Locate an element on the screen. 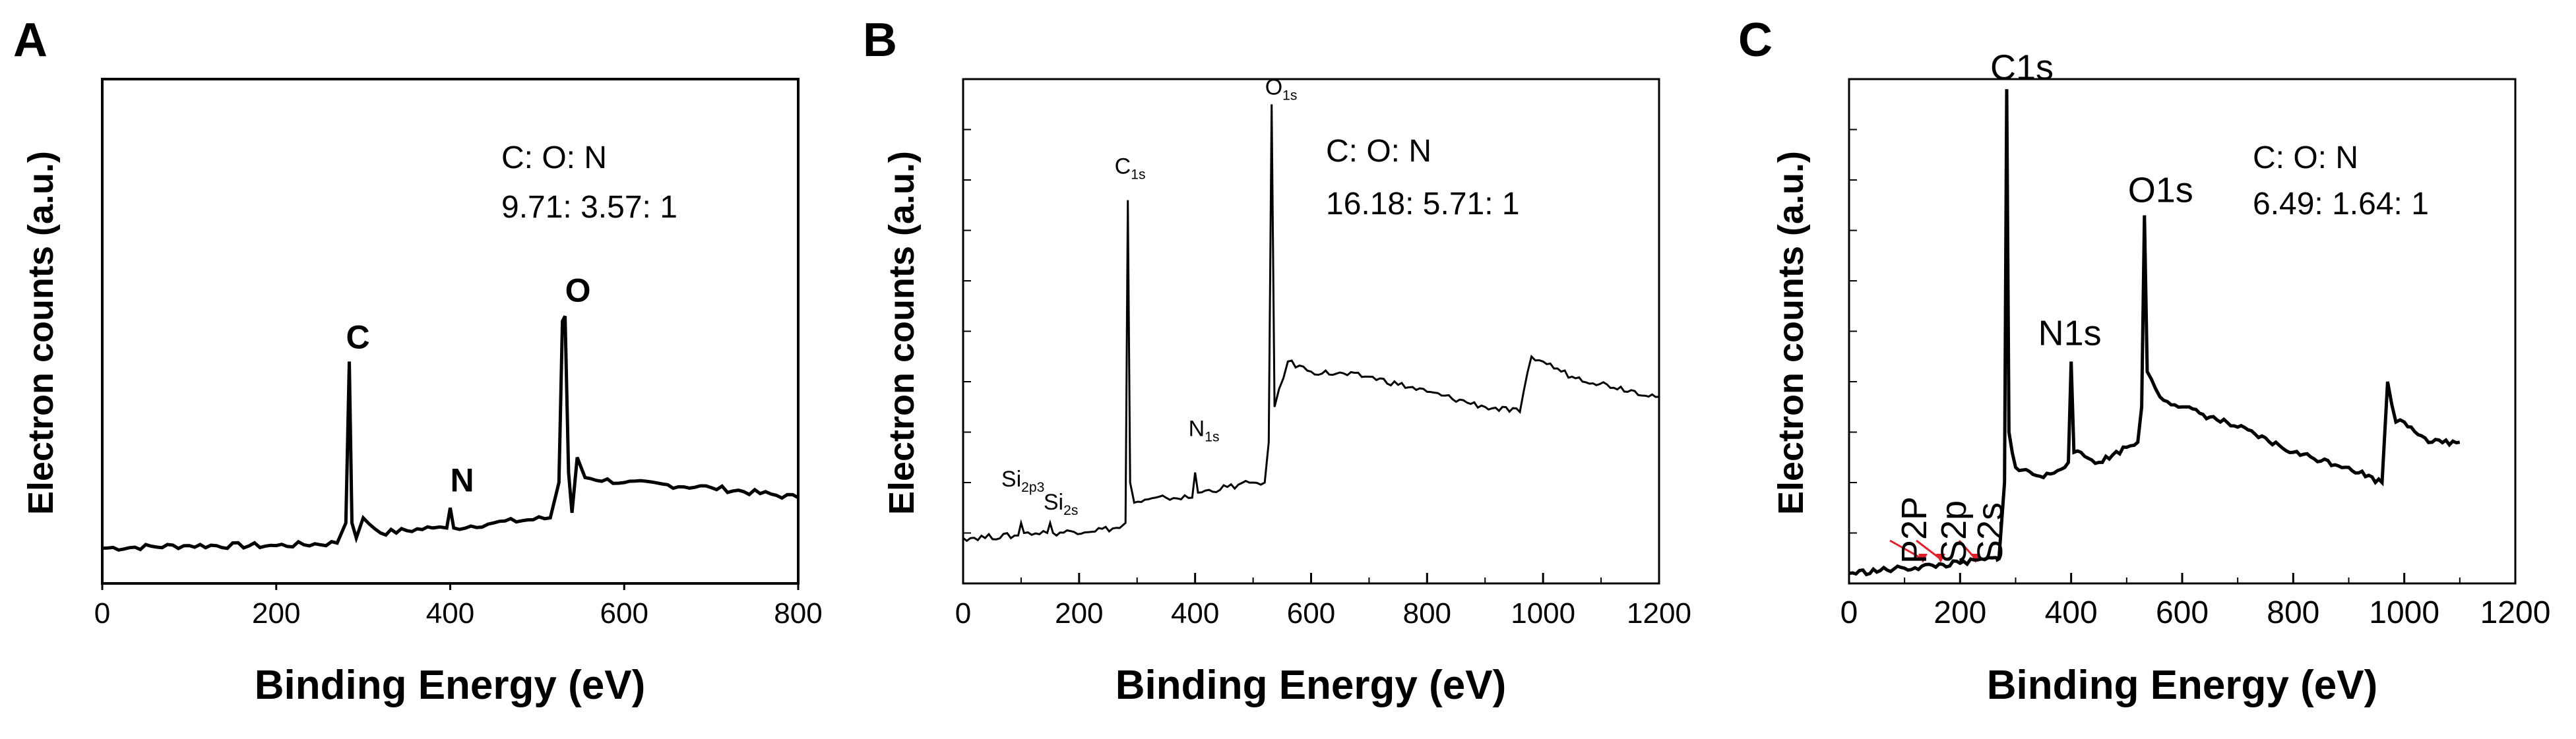  panel-a-y-axis-label: Electron counts (a.u.) is located at coordinates (41, 333).